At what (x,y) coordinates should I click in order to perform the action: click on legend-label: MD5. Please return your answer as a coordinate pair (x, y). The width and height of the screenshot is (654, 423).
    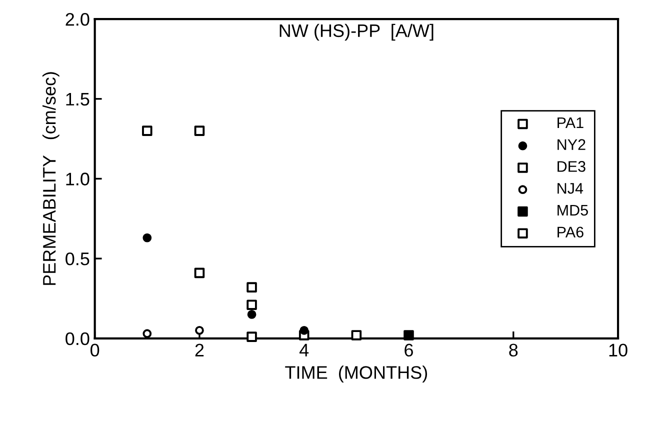
    Looking at the image, I should click on (573, 210).